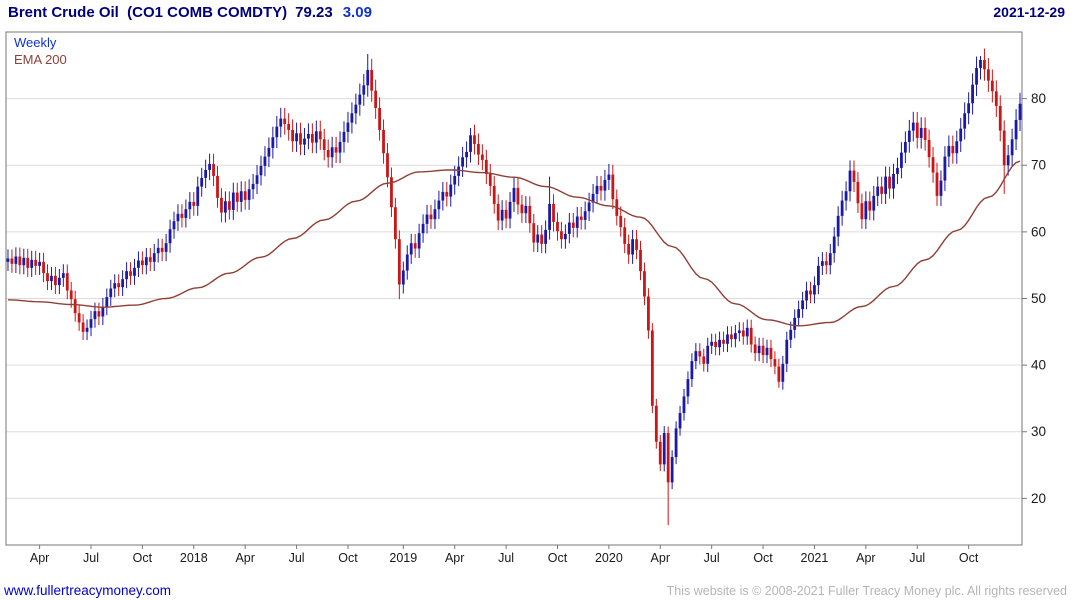 The width and height of the screenshot is (1075, 600). What do you see at coordinates (40, 51) in the screenshot?
I see `legend: Weekly EMA 200` at bounding box center [40, 51].